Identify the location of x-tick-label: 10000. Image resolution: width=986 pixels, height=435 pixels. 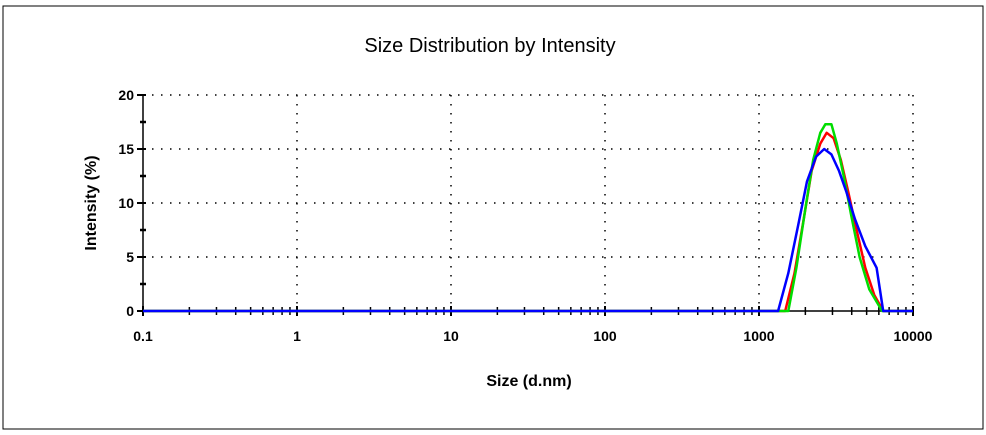
(913, 336).